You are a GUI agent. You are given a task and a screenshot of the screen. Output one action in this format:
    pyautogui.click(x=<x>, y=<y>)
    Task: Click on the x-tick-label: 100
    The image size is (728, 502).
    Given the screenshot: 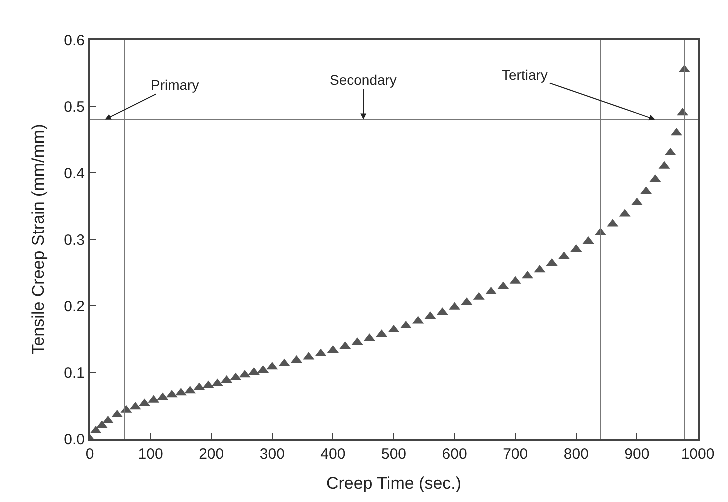 What is the action you would take?
    pyautogui.click(x=151, y=454)
    